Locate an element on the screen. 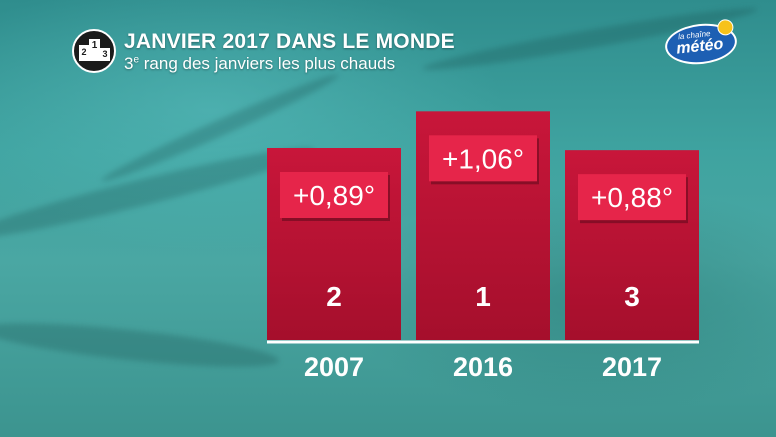  category-label: 2017 is located at coordinates (632, 367).